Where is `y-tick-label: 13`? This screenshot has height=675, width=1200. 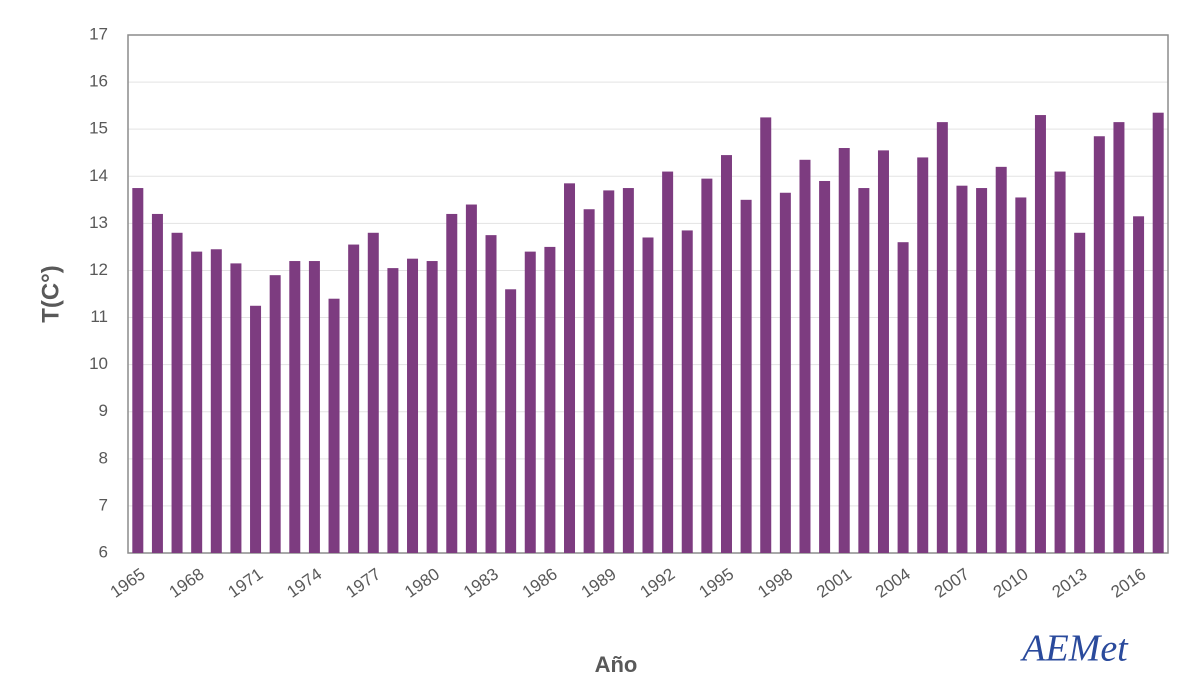 y-tick-label: 13 is located at coordinates (98, 222).